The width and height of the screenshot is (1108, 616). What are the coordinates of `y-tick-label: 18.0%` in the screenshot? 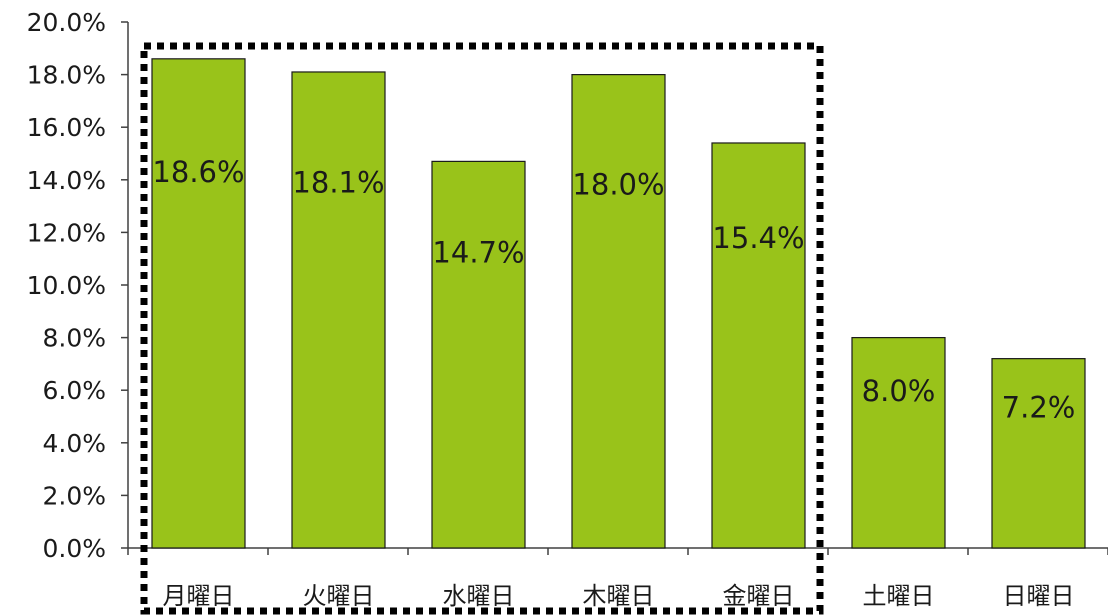 It's located at (66, 75).